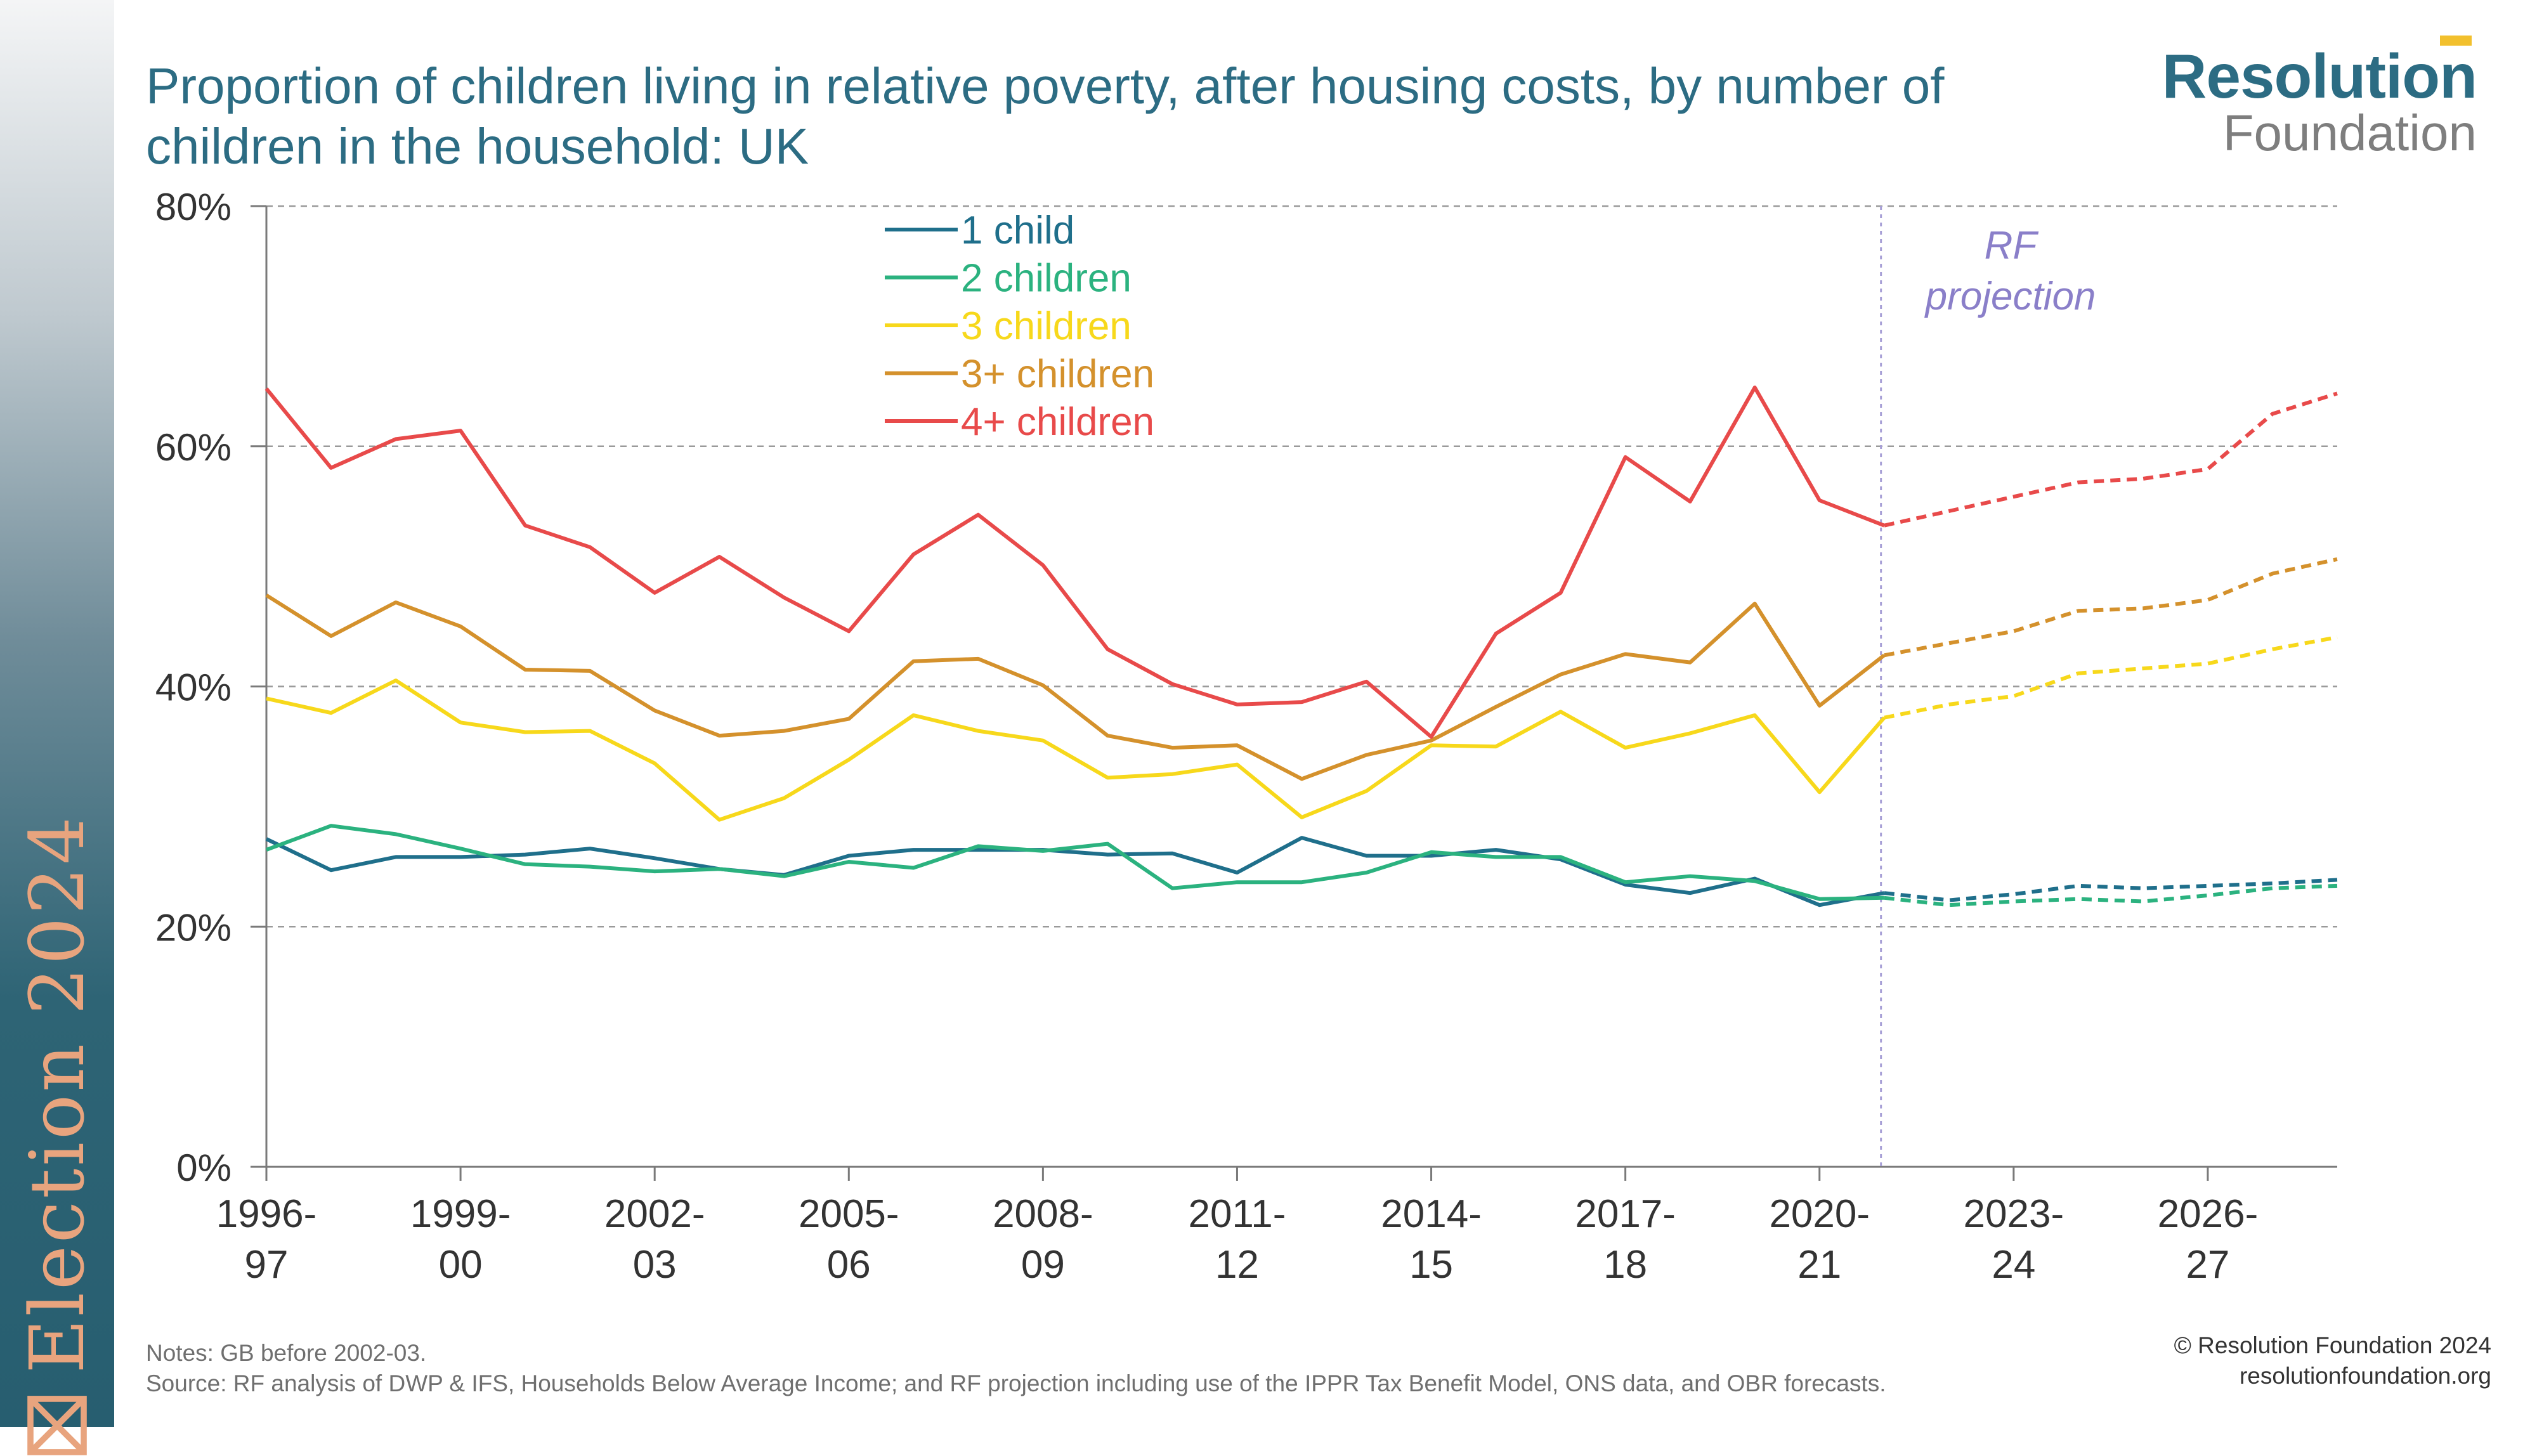  Describe the element at coordinates (2207, 1265) in the screenshot. I see `x-tick-label: 27` at that location.